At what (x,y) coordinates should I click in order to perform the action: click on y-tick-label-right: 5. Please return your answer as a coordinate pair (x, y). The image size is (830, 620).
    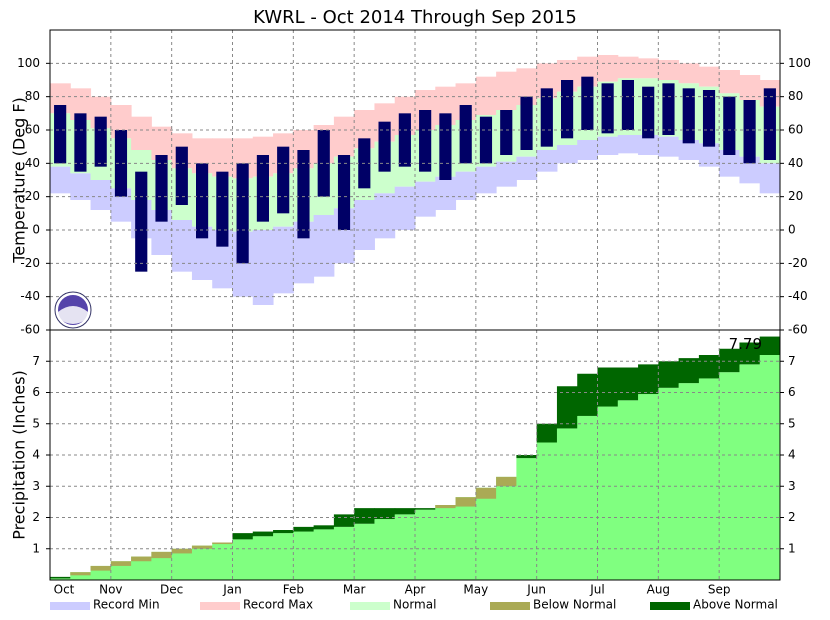
    Looking at the image, I should click on (792, 423).